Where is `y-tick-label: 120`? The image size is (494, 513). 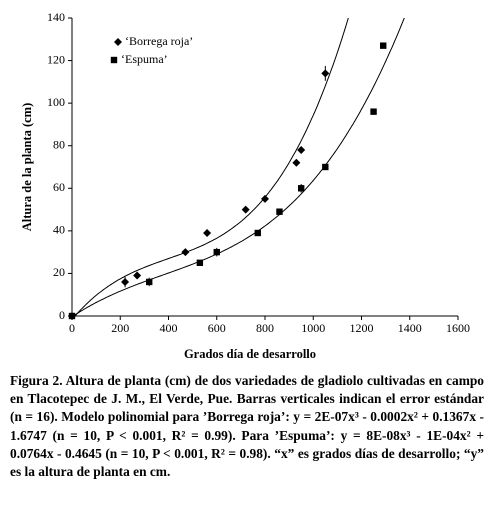
y-tick-label: 120 is located at coordinates (56, 59).